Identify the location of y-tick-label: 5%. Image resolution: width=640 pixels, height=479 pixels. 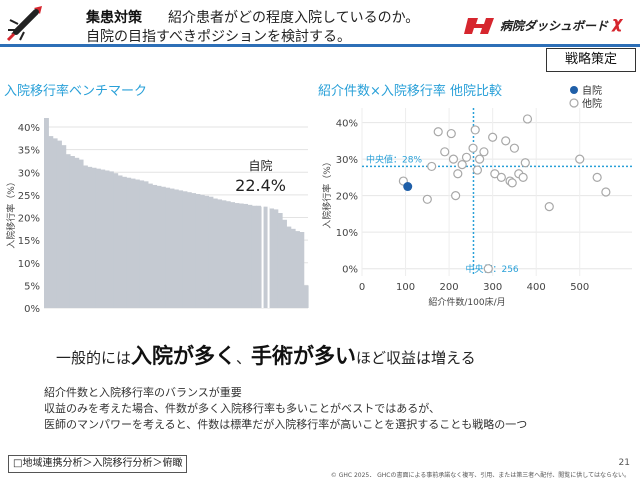
(32, 286).